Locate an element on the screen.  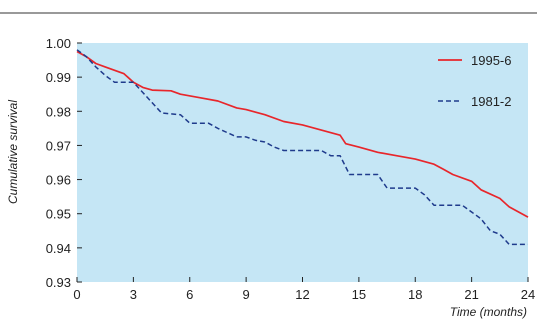
legend: 1995-6 1981-2 is located at coordinates (474, 81).